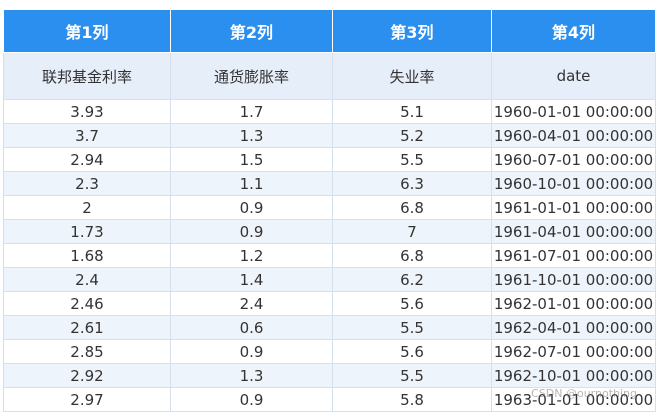  I want to click on table-cell: 1960-04-01 00:00:00, so click(573, 135).